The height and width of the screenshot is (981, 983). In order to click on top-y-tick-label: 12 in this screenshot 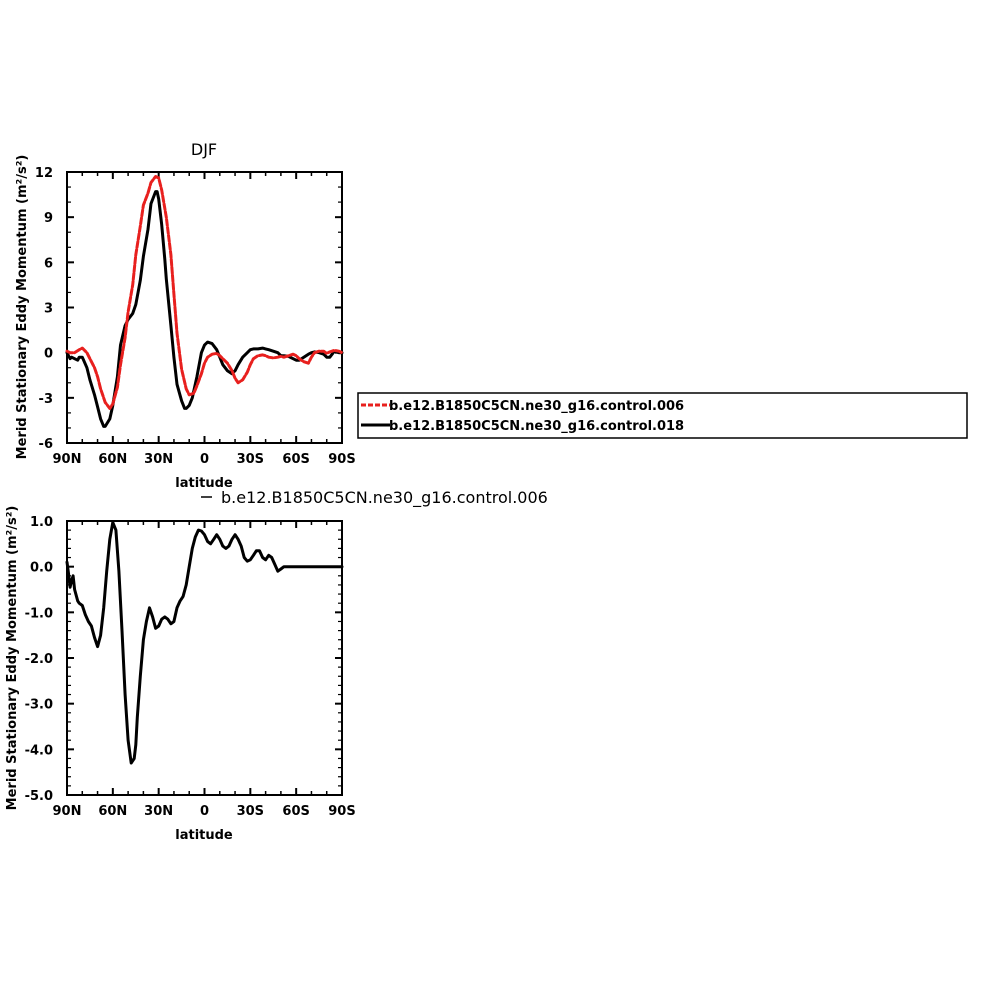, I will do `click(44, 173)`.